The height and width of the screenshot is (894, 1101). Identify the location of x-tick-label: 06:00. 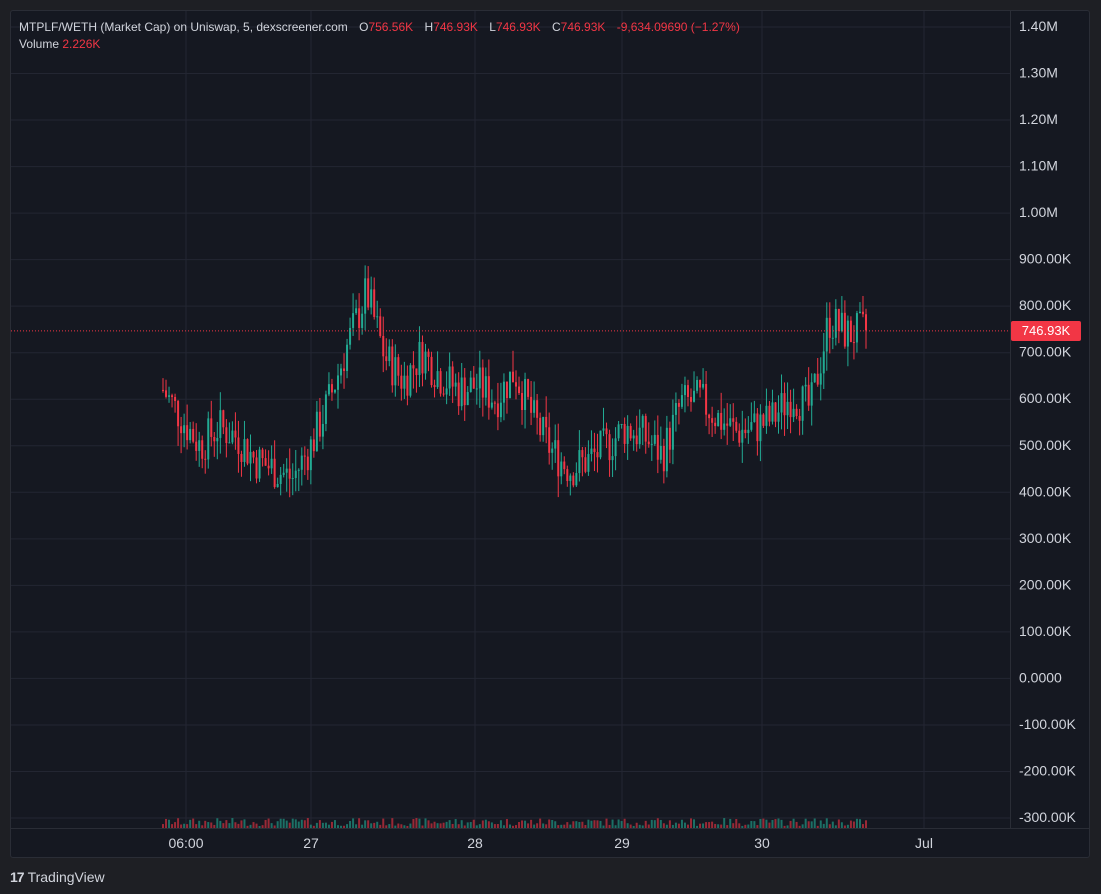
(185, 843).